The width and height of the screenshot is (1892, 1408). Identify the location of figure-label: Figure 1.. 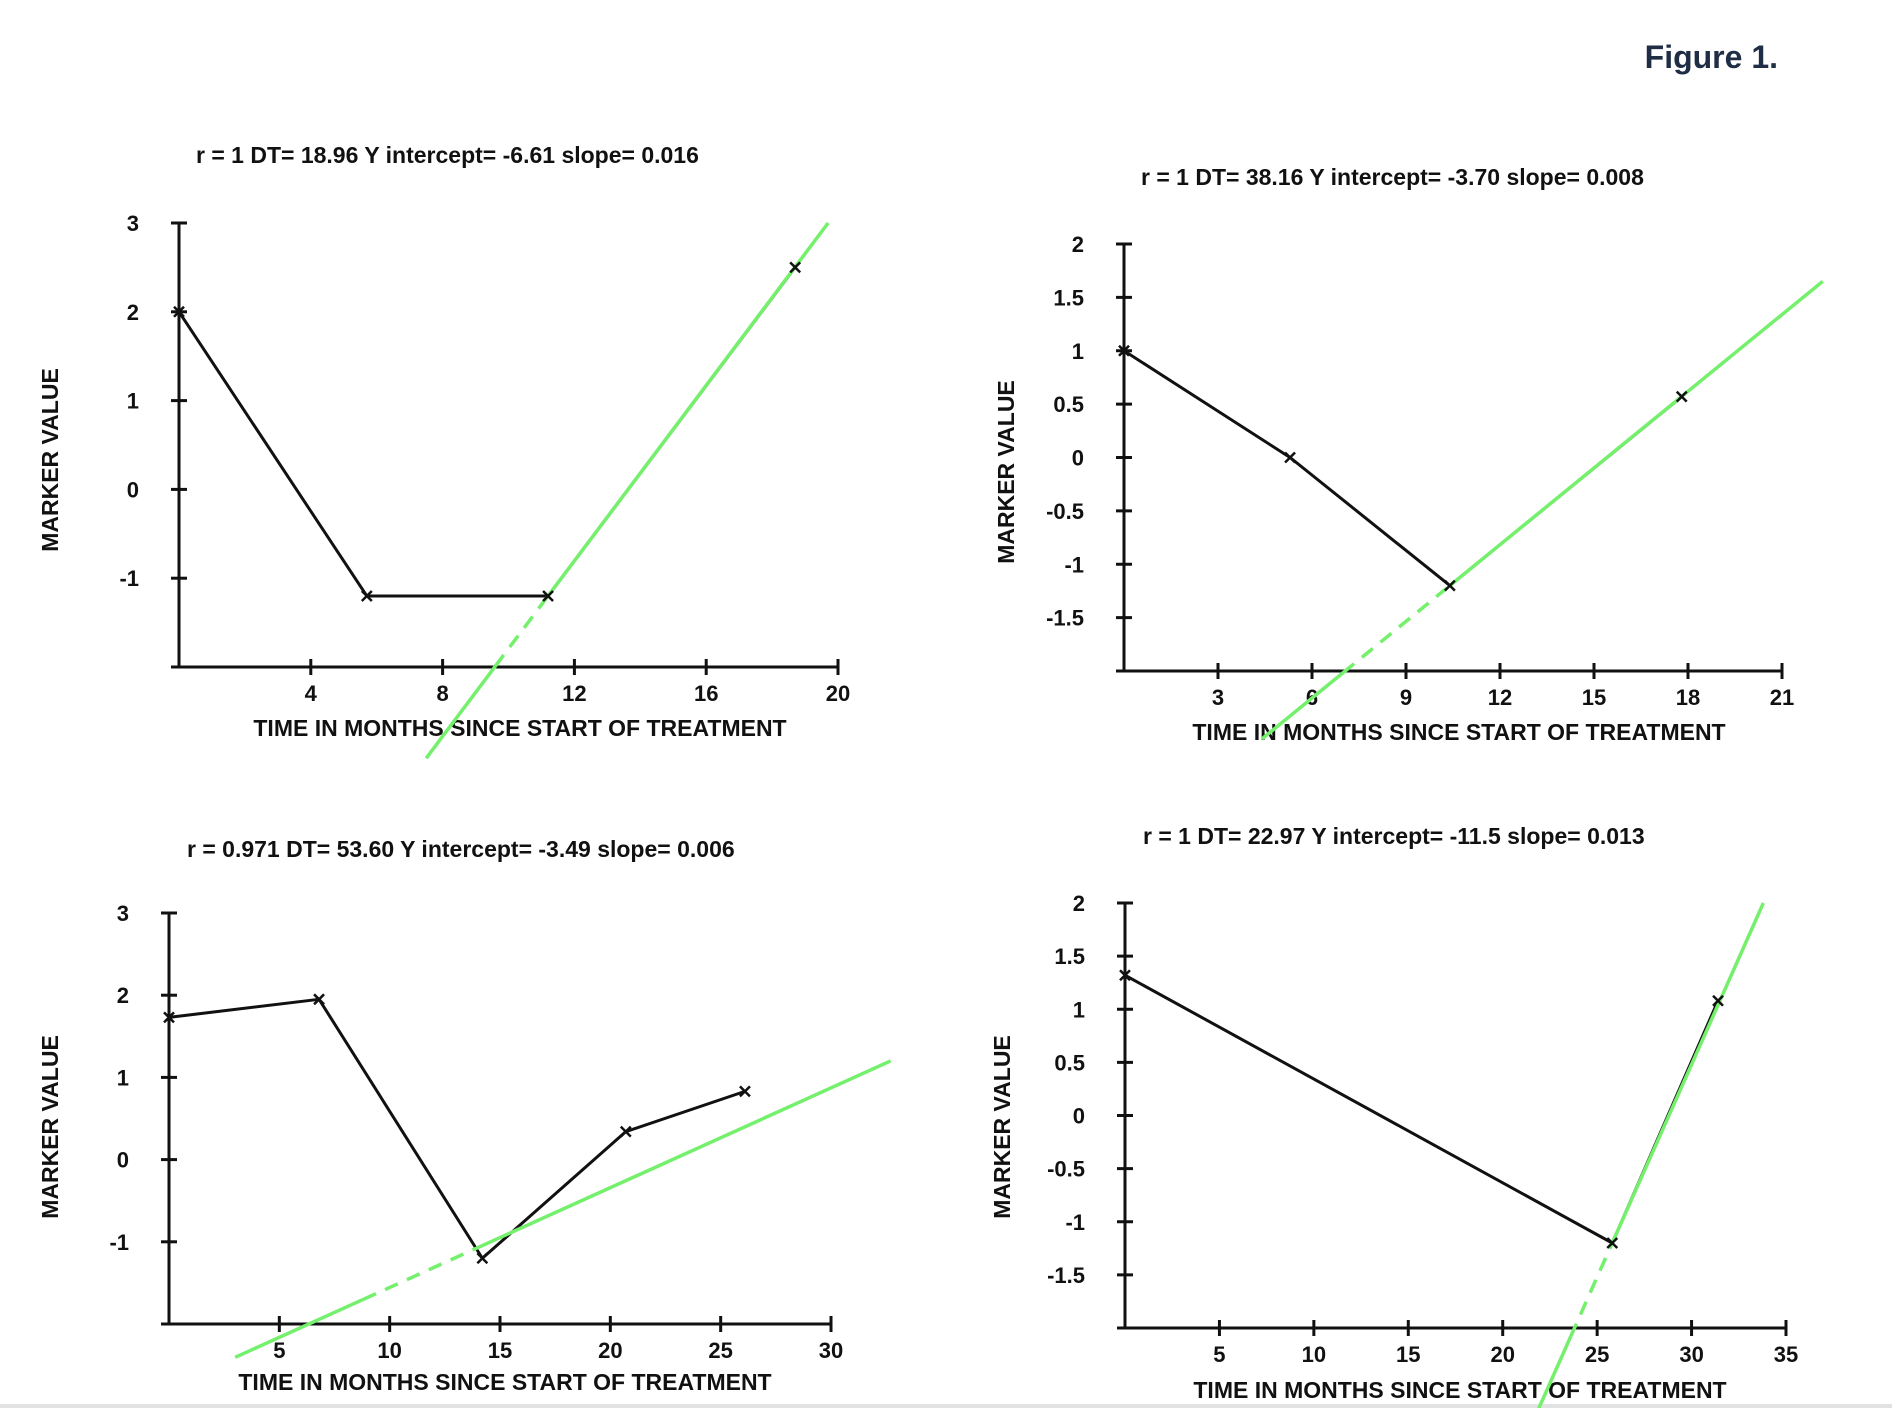
(1711, 57).